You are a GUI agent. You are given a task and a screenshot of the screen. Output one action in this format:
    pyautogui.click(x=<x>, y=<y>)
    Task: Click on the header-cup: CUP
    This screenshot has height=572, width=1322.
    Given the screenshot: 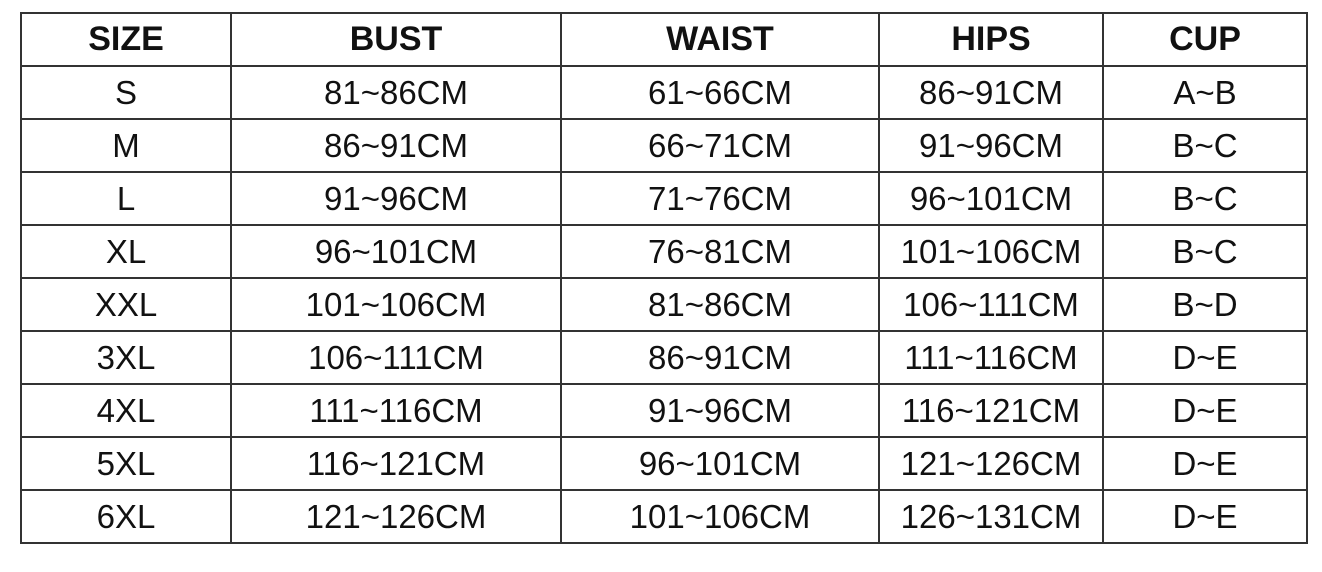 What is the action you would take?
    pyautogui.click(x=1205, y=39)
    